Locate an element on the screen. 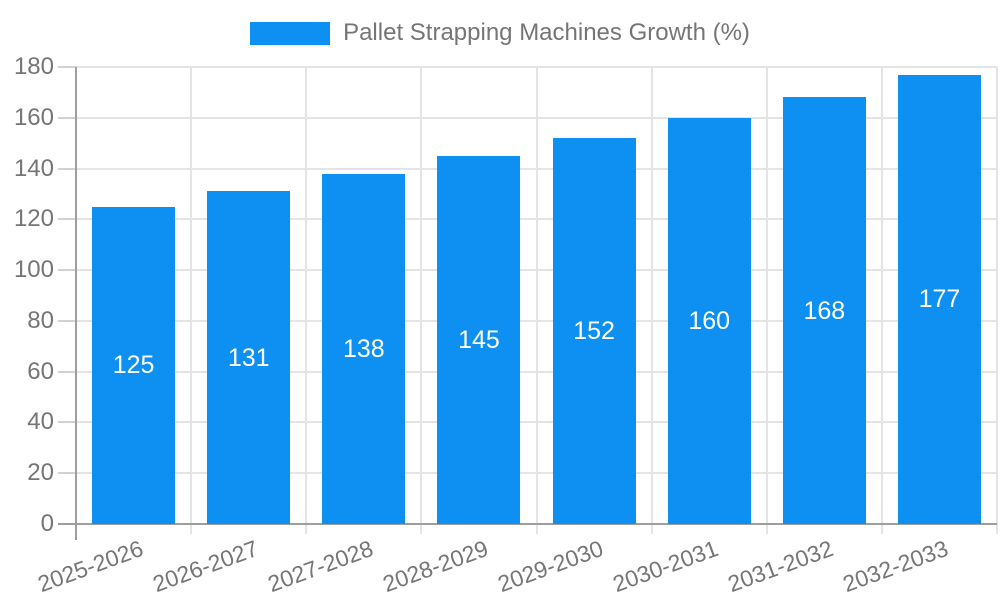 The image size is (1000, 600). x-axis-label: 2031-2032 is located at coordinates (780, 566).